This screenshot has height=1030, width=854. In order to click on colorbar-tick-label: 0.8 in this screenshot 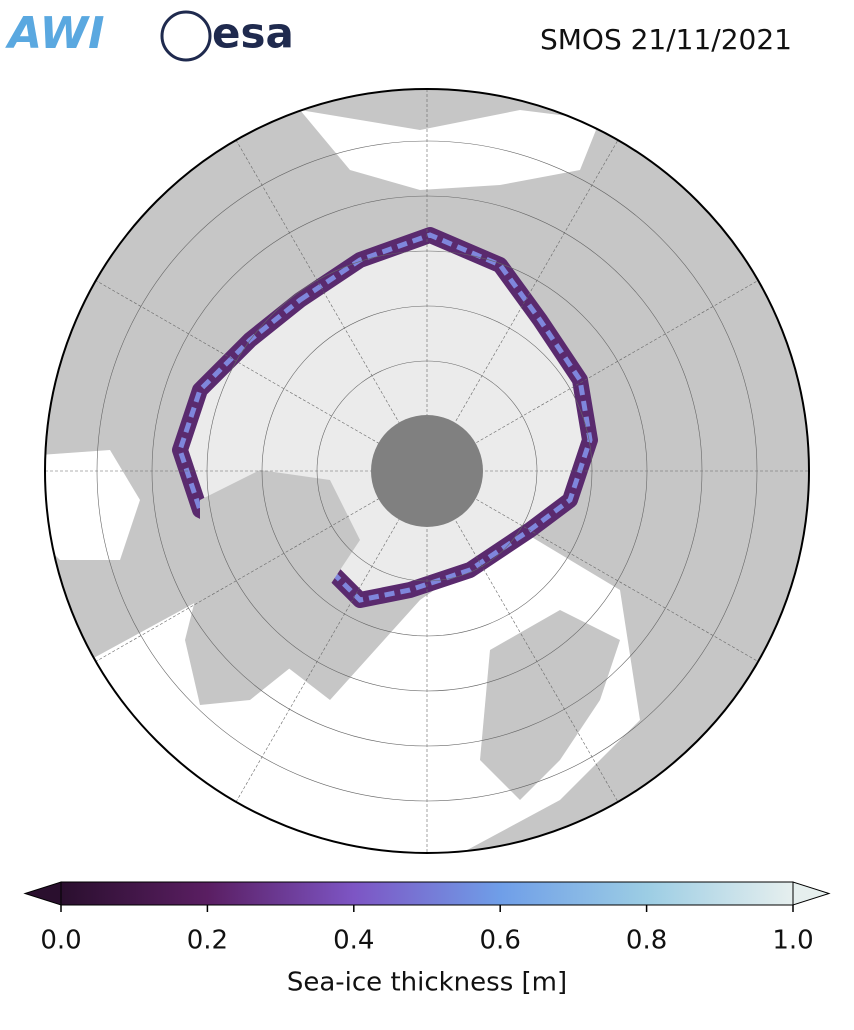, I will do `click(646, 941)`.